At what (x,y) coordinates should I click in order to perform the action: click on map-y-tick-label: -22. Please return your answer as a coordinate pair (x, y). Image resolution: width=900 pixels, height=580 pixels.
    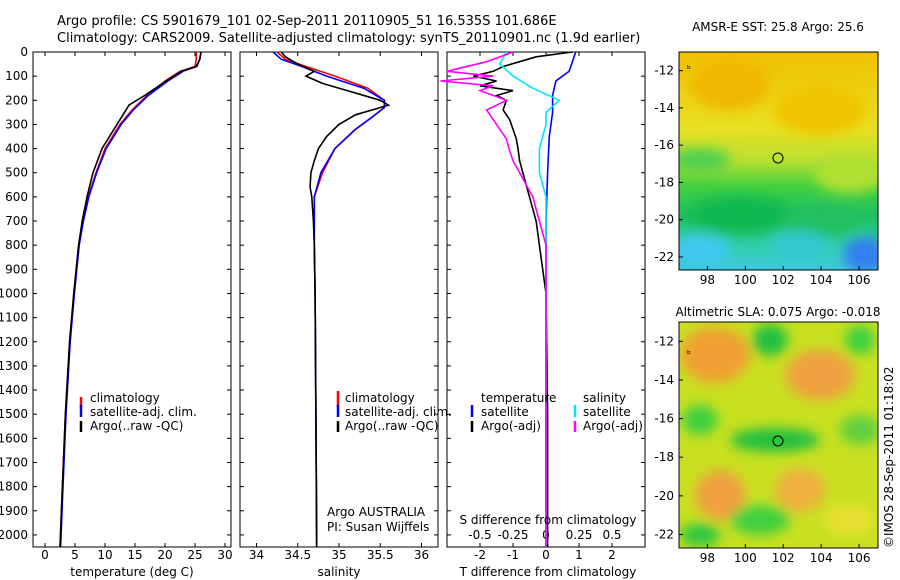
    Looking at the image, I should click on (664, 534).